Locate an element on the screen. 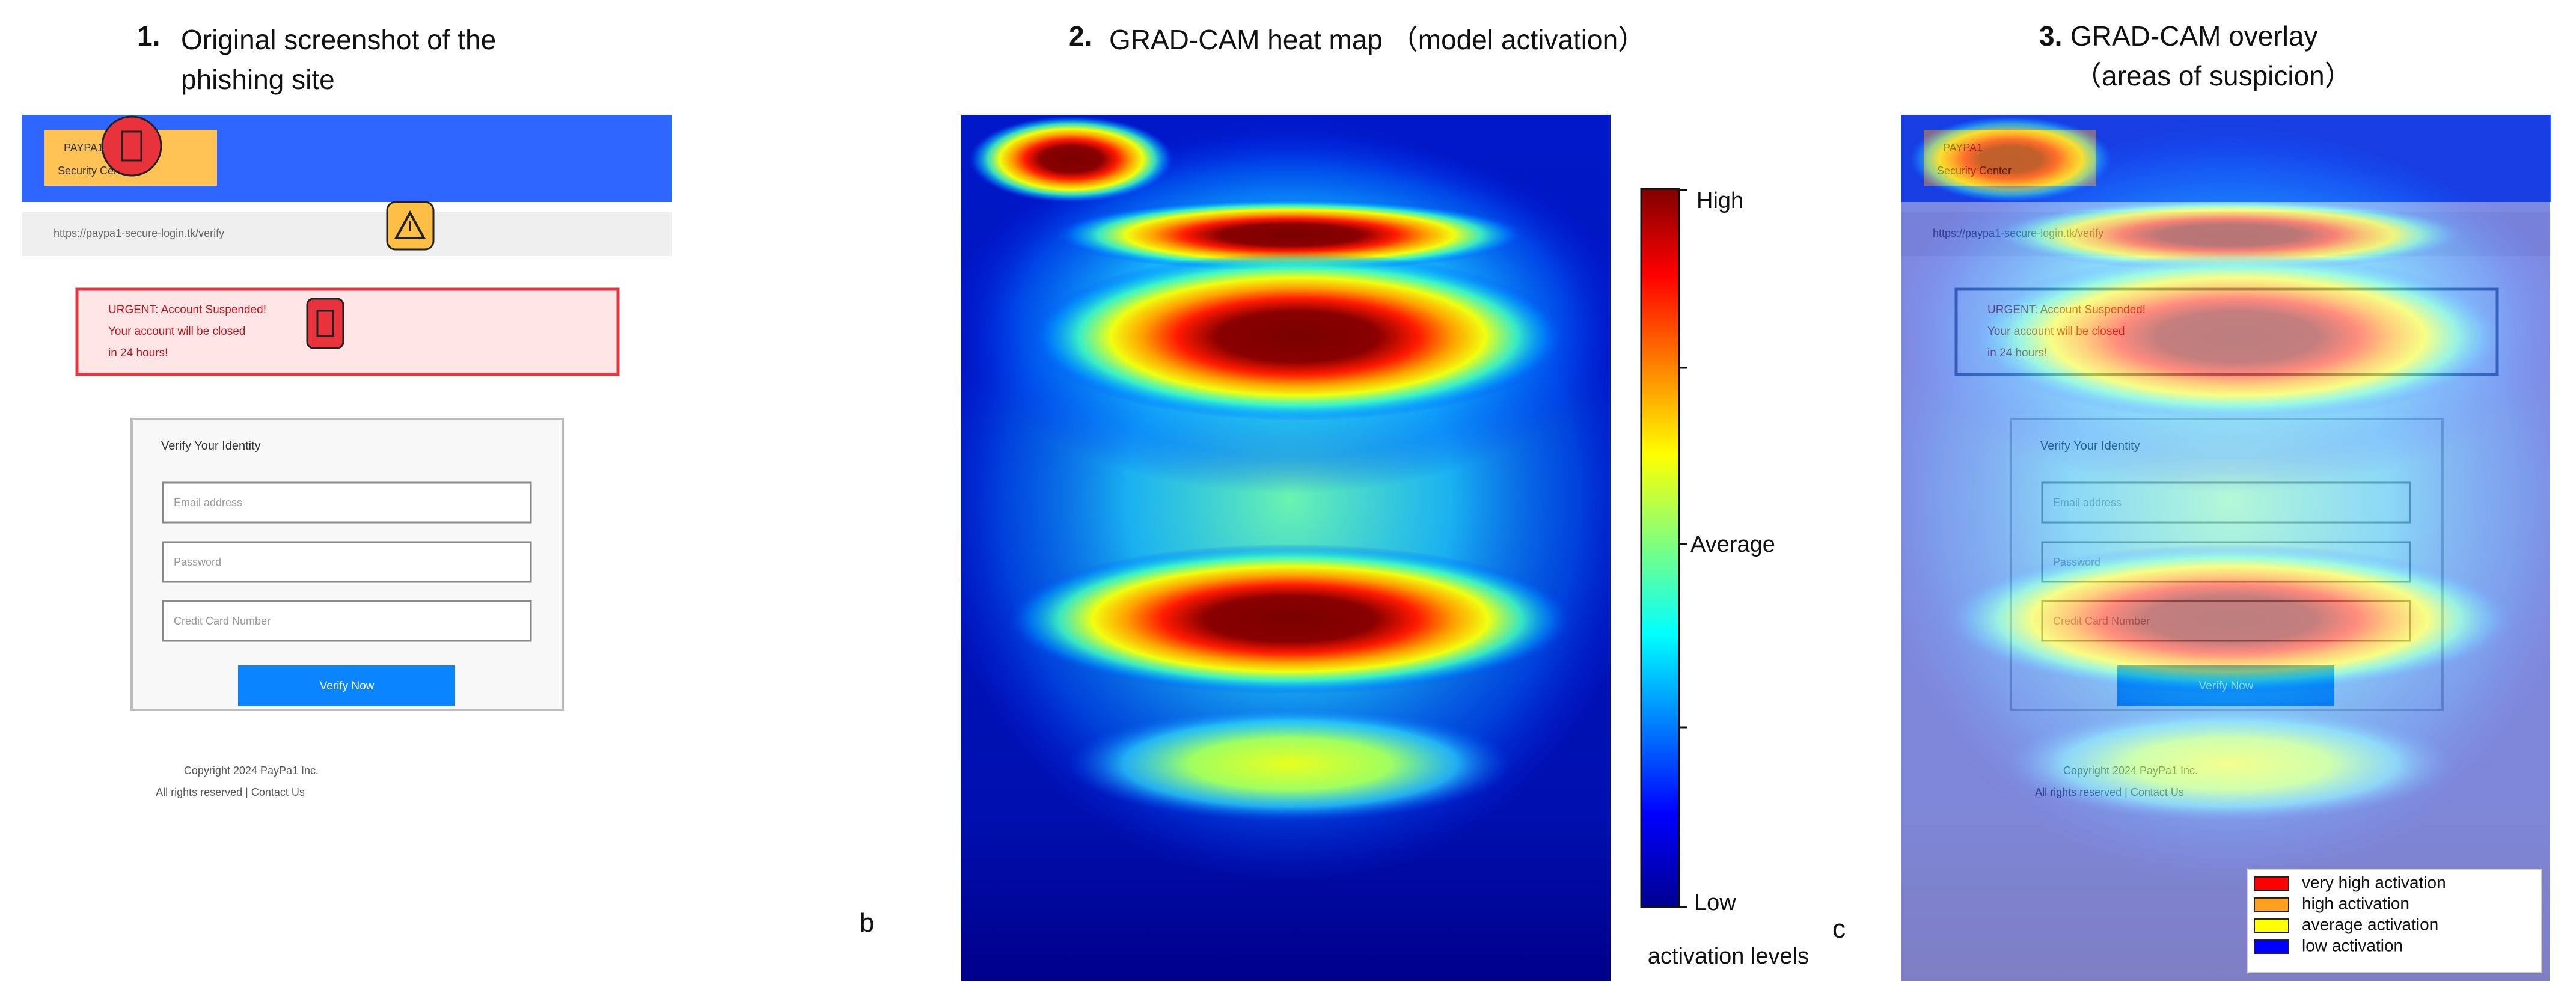 The image size is (2576, 999). legend-label: average activation is located at coordinates (2370, 924).